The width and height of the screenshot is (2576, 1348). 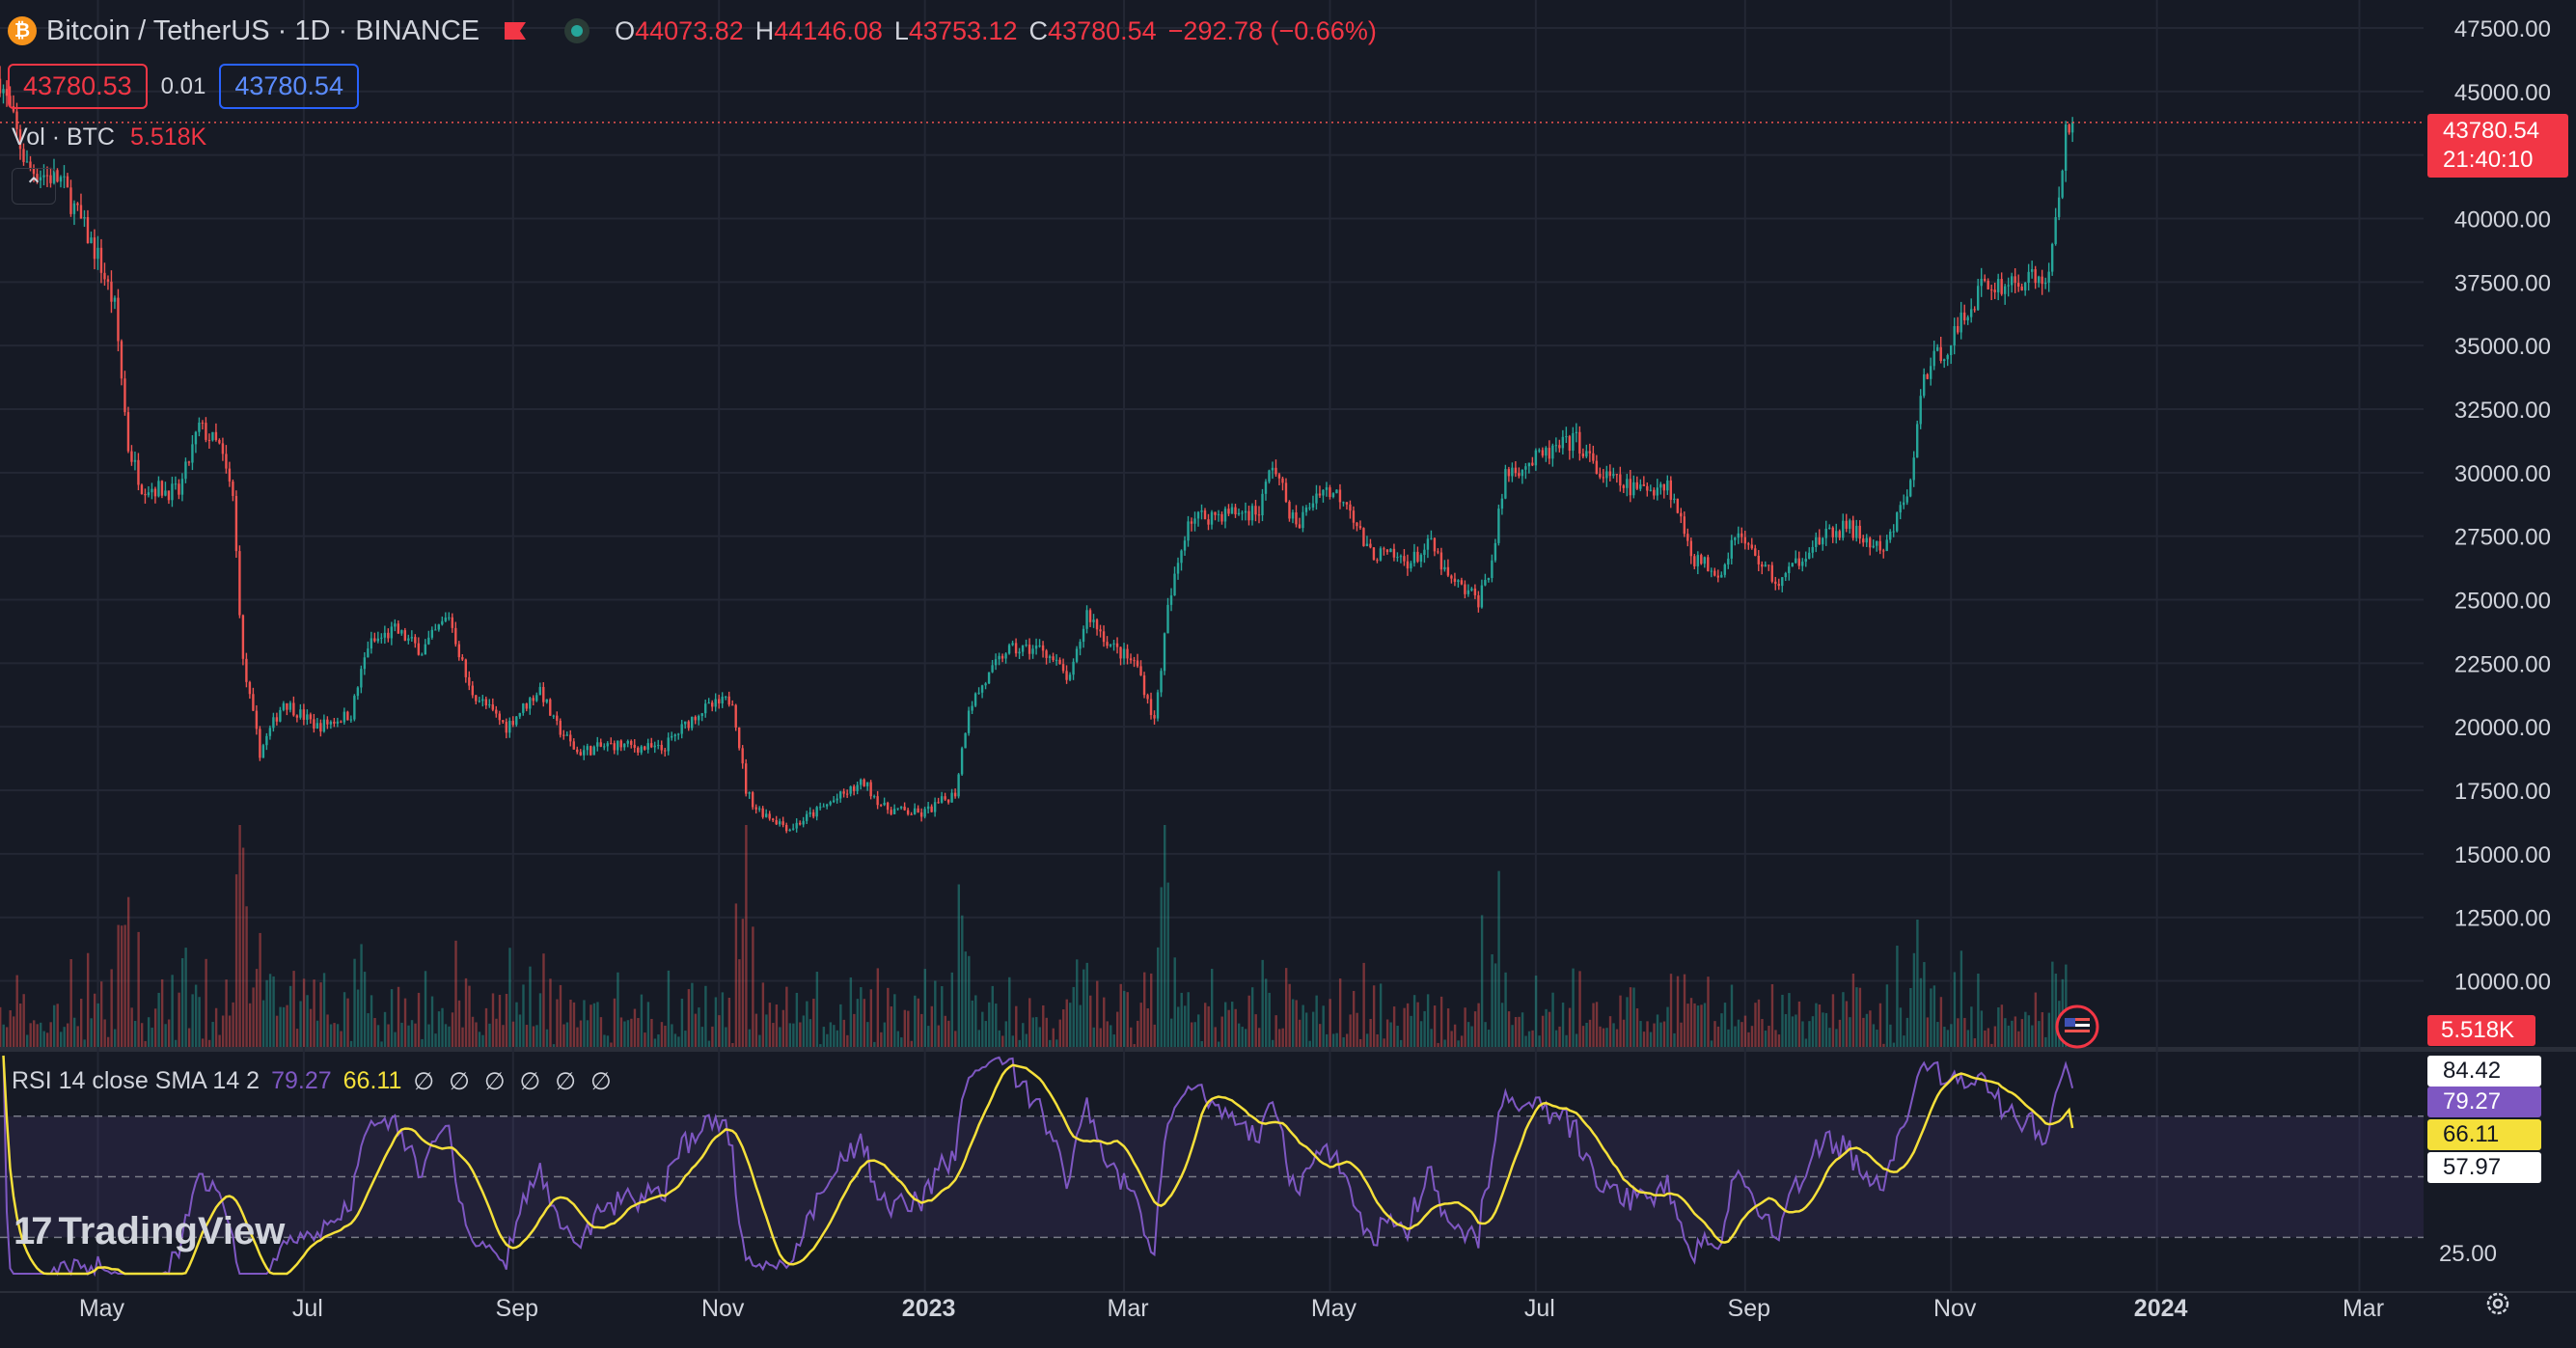 I want to click on collapse-legend-button: ⌃, so click(x=34, y=186).